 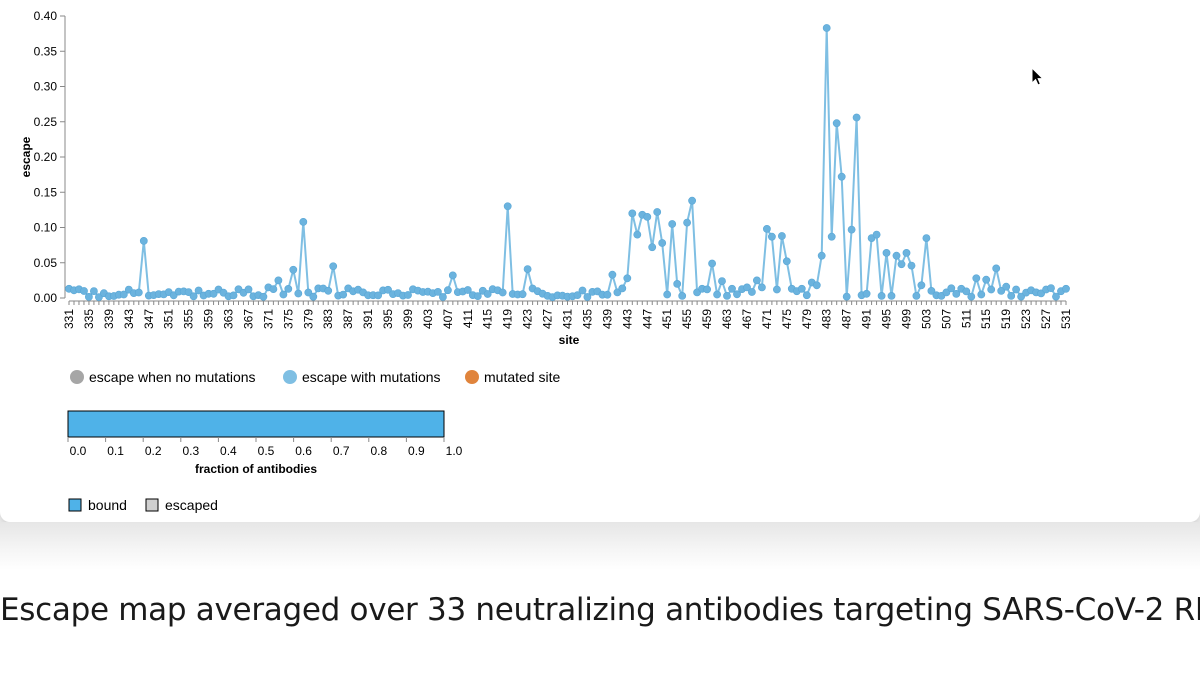 I want to click on fraction-tick-label: 0.9, so click(x=416, y=451).